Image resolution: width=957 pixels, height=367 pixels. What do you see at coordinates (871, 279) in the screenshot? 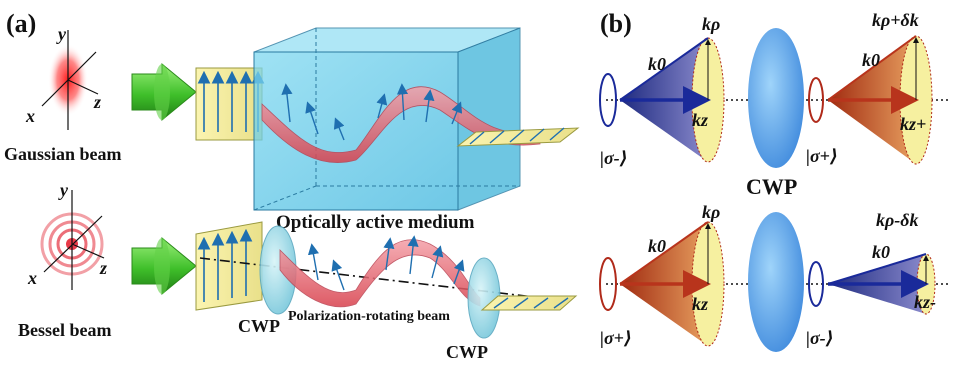
I see `cone-bottom-right: k0 kρ-δk kz- |σ-⟩` at bounding box center [871, 279].